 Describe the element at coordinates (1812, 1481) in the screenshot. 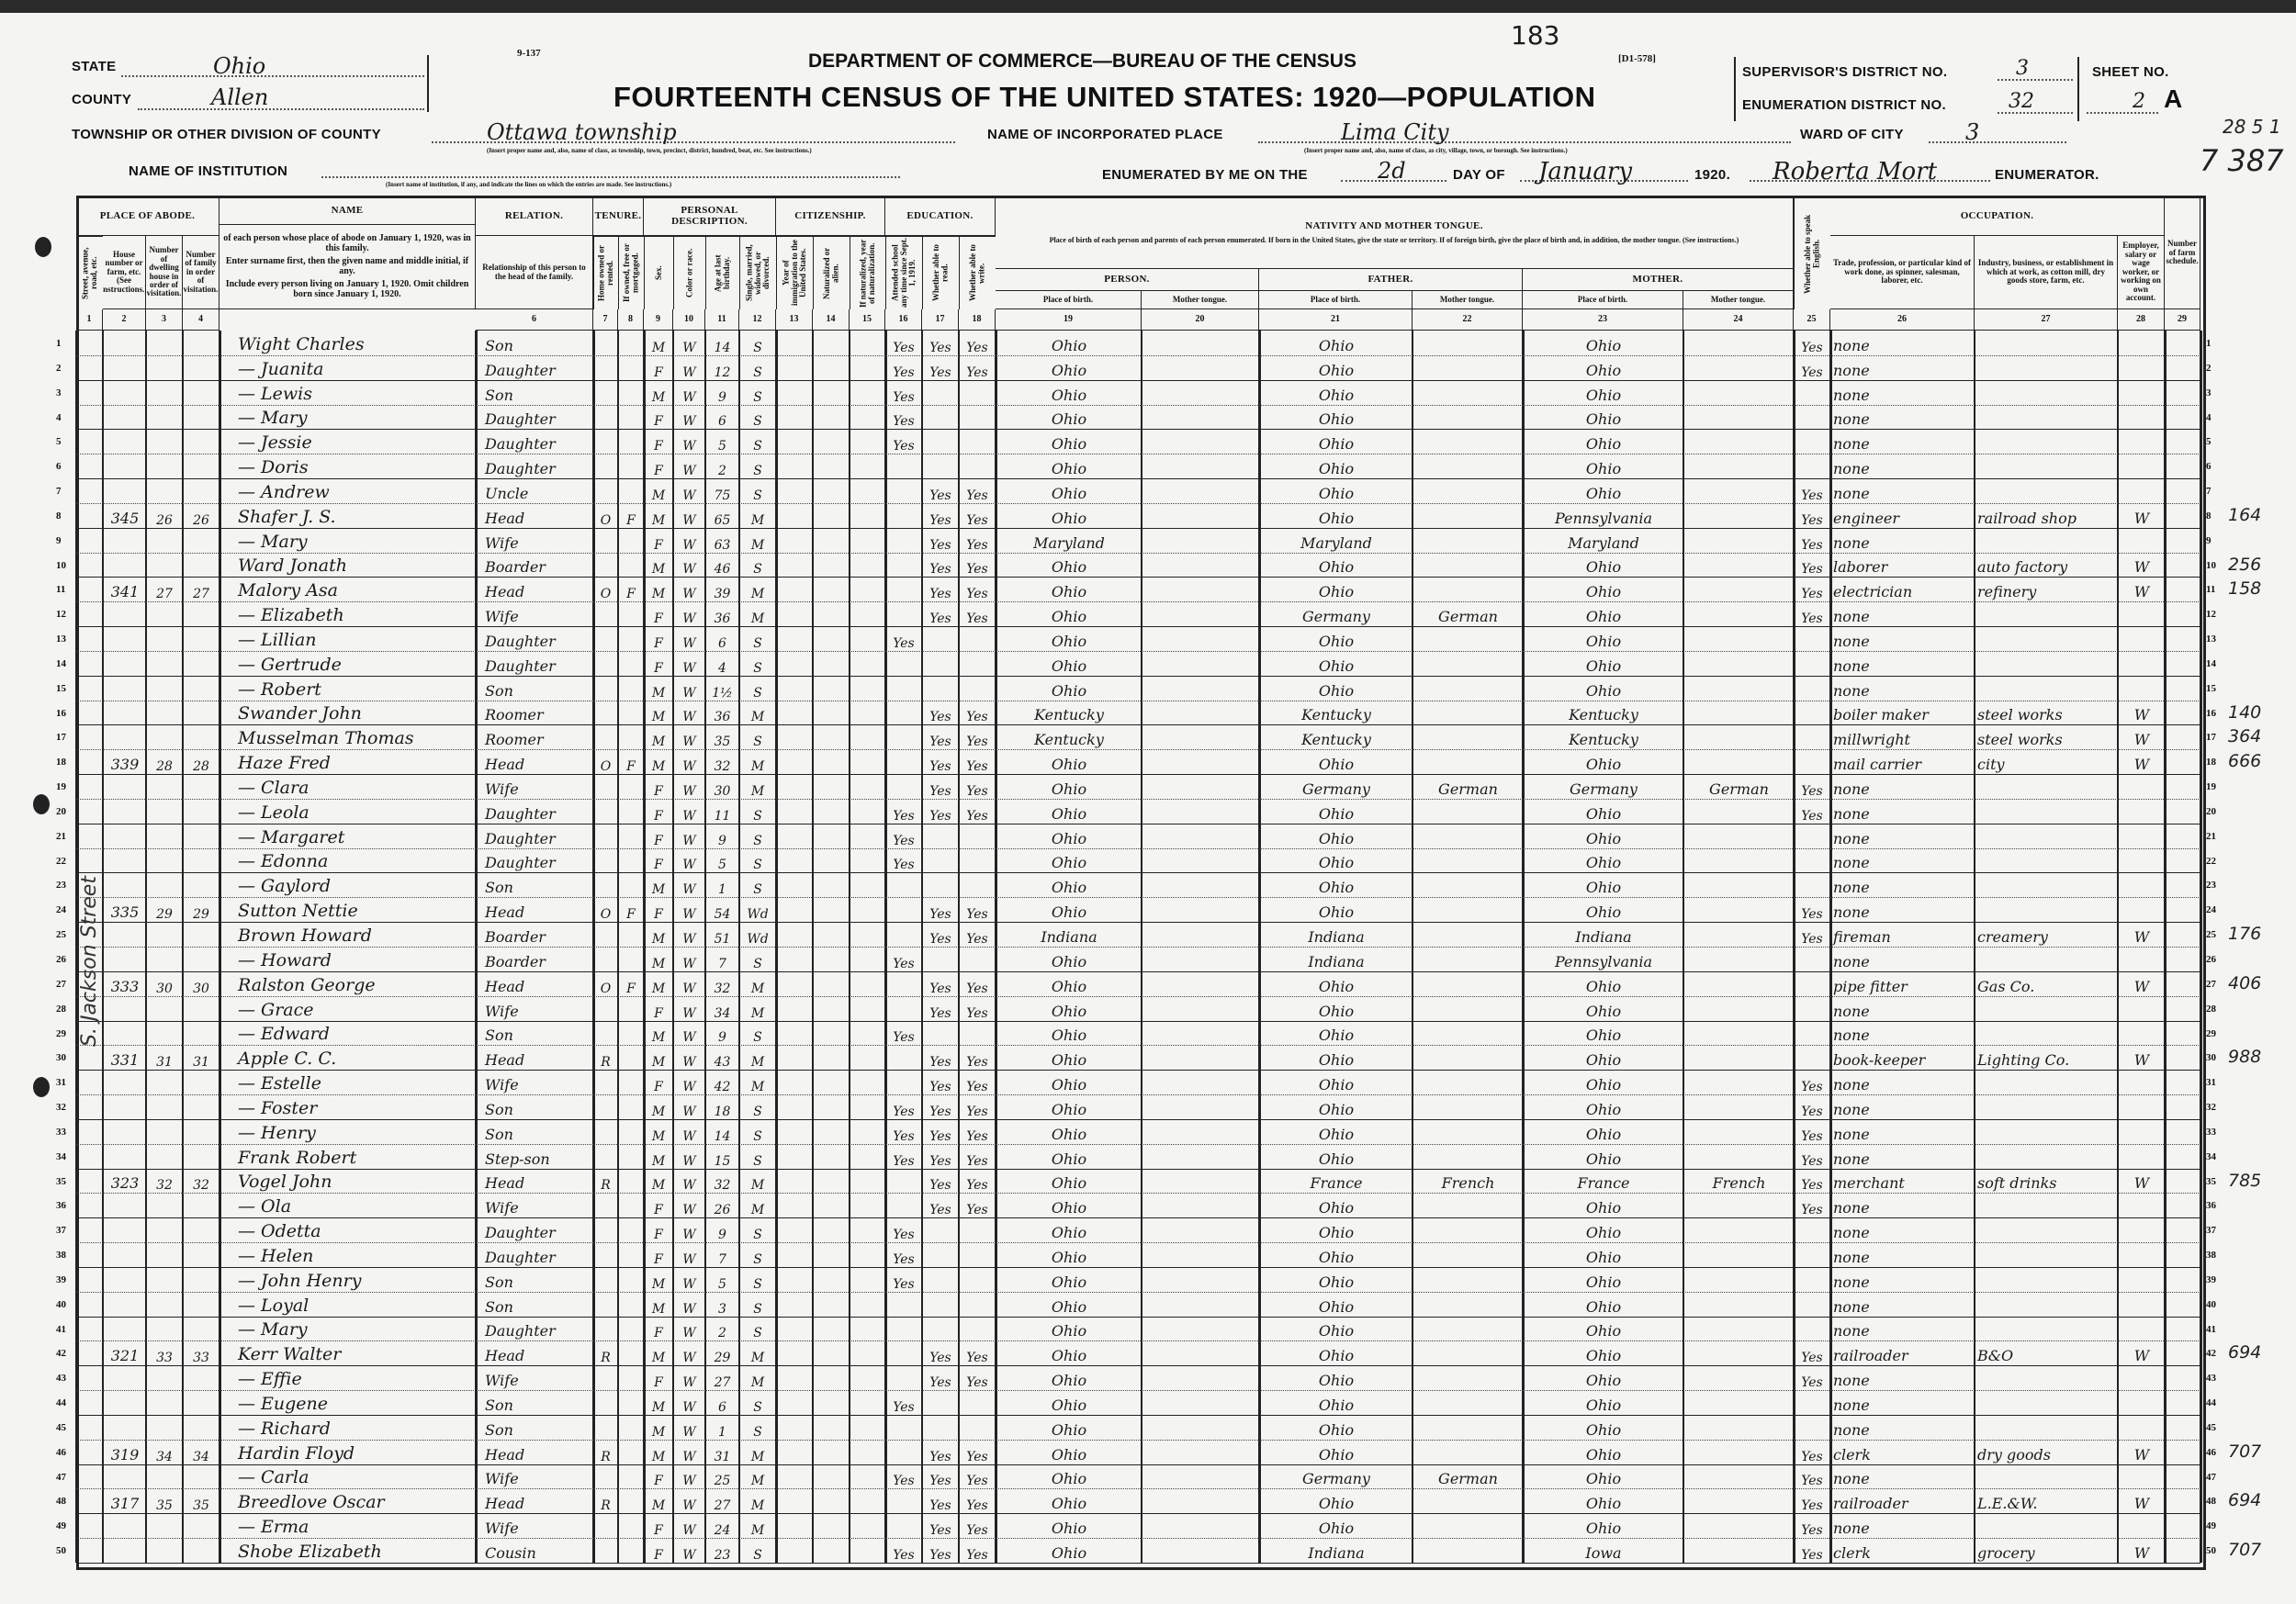

I see `cell-col-25: Yes` at that location.